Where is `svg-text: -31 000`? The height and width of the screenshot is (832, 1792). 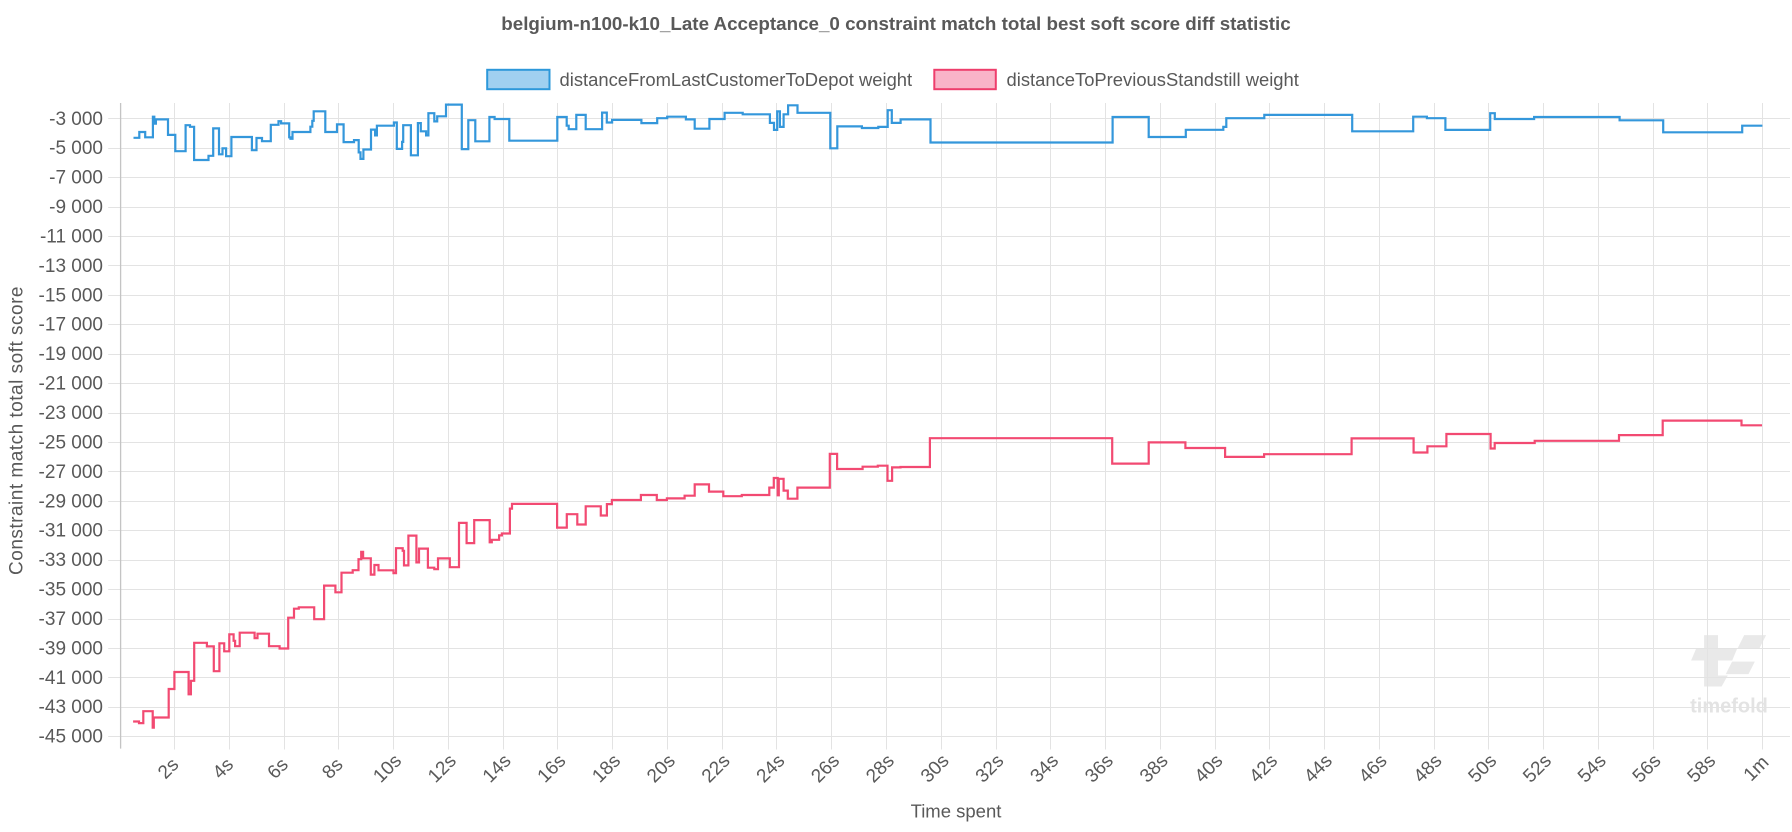
svg-text: -31 000 is located at coordinates (71, 531).